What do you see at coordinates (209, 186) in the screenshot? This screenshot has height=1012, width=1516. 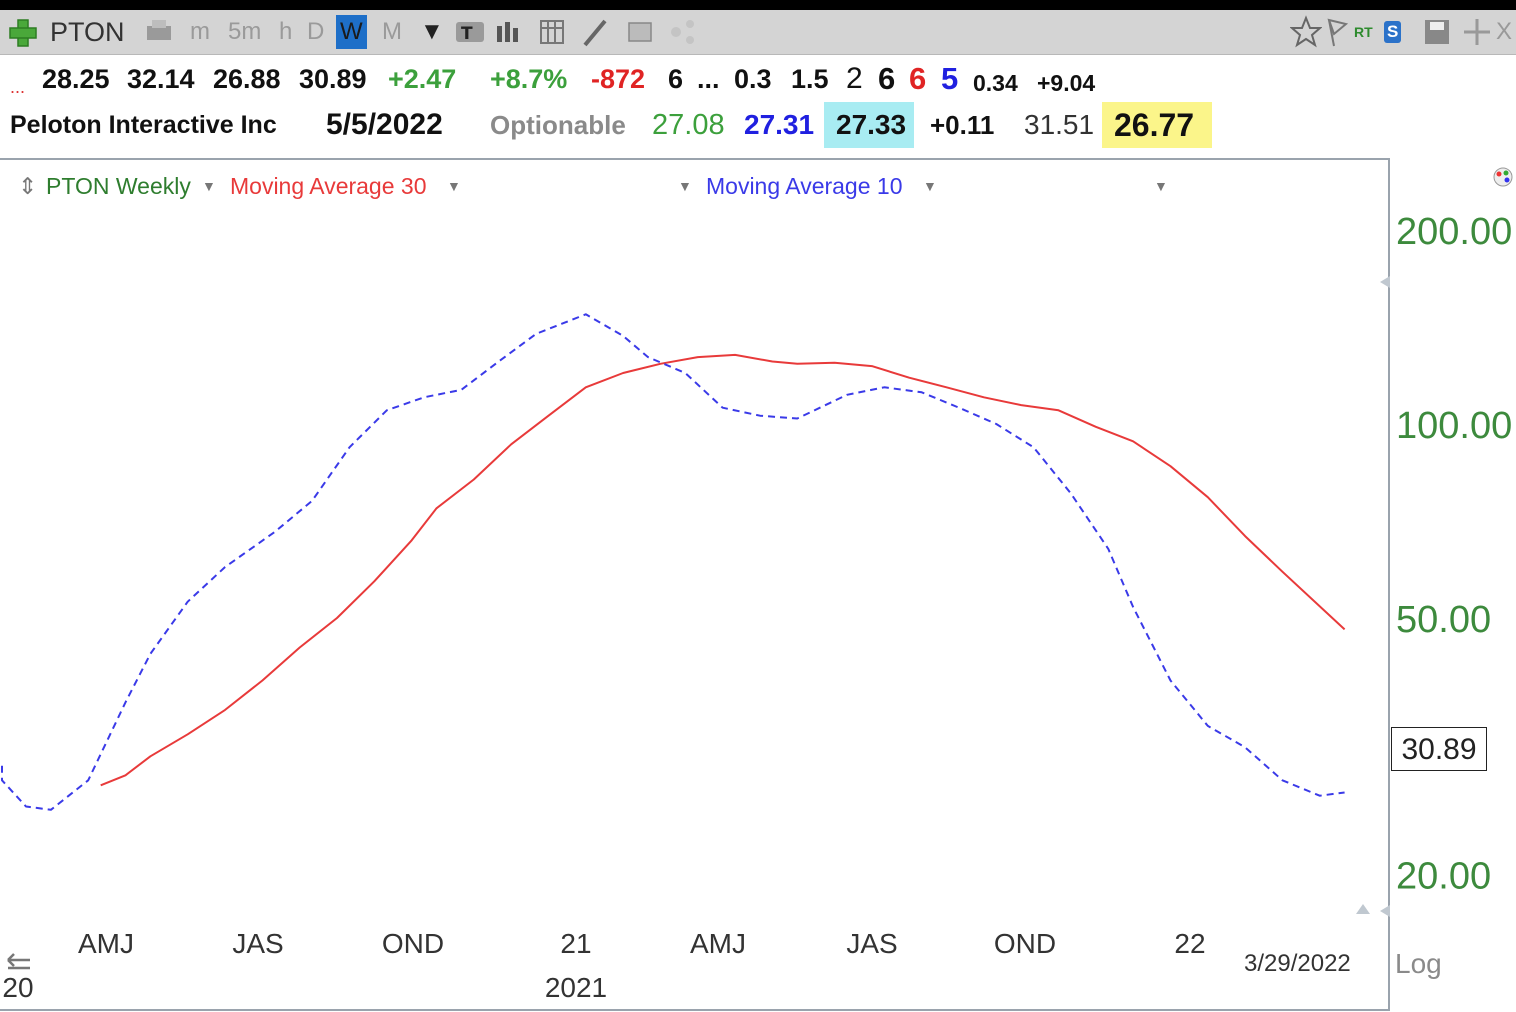 I see `legend-symbol-dropdown-icon: ▼` at bounding box center [209, 186].